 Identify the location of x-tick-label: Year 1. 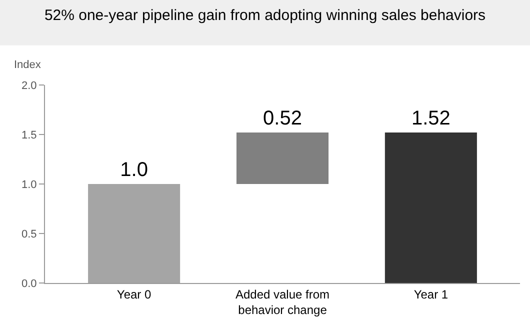
(431, 294).